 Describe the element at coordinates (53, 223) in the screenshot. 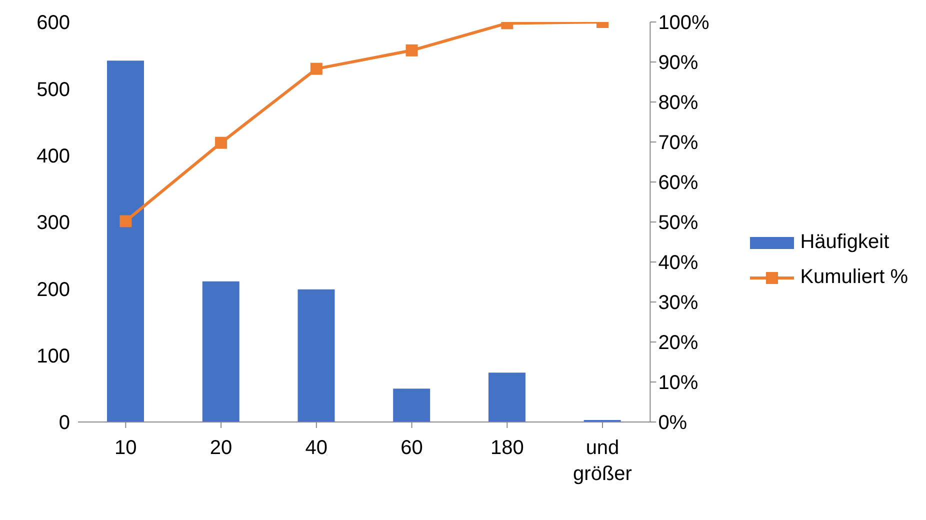

I see `y-tick-label: 300` at that location.